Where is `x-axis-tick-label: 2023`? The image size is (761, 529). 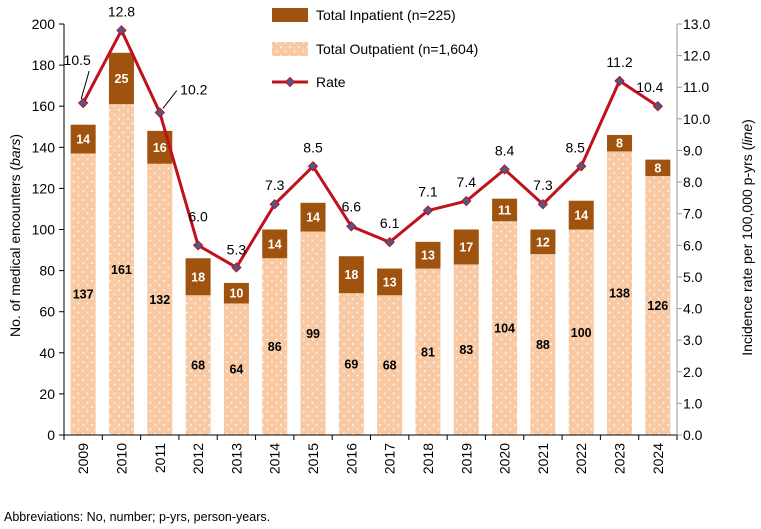
x-axis-tick-label: 2023 is located at coordinates (620, 458).